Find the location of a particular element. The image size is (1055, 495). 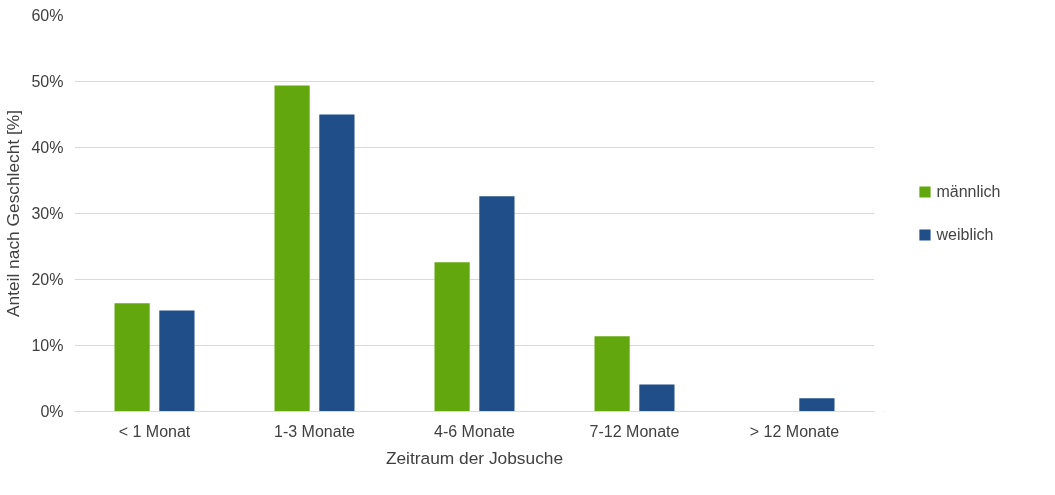

y-tick-label: 50% is located at coordinates (47, 81).